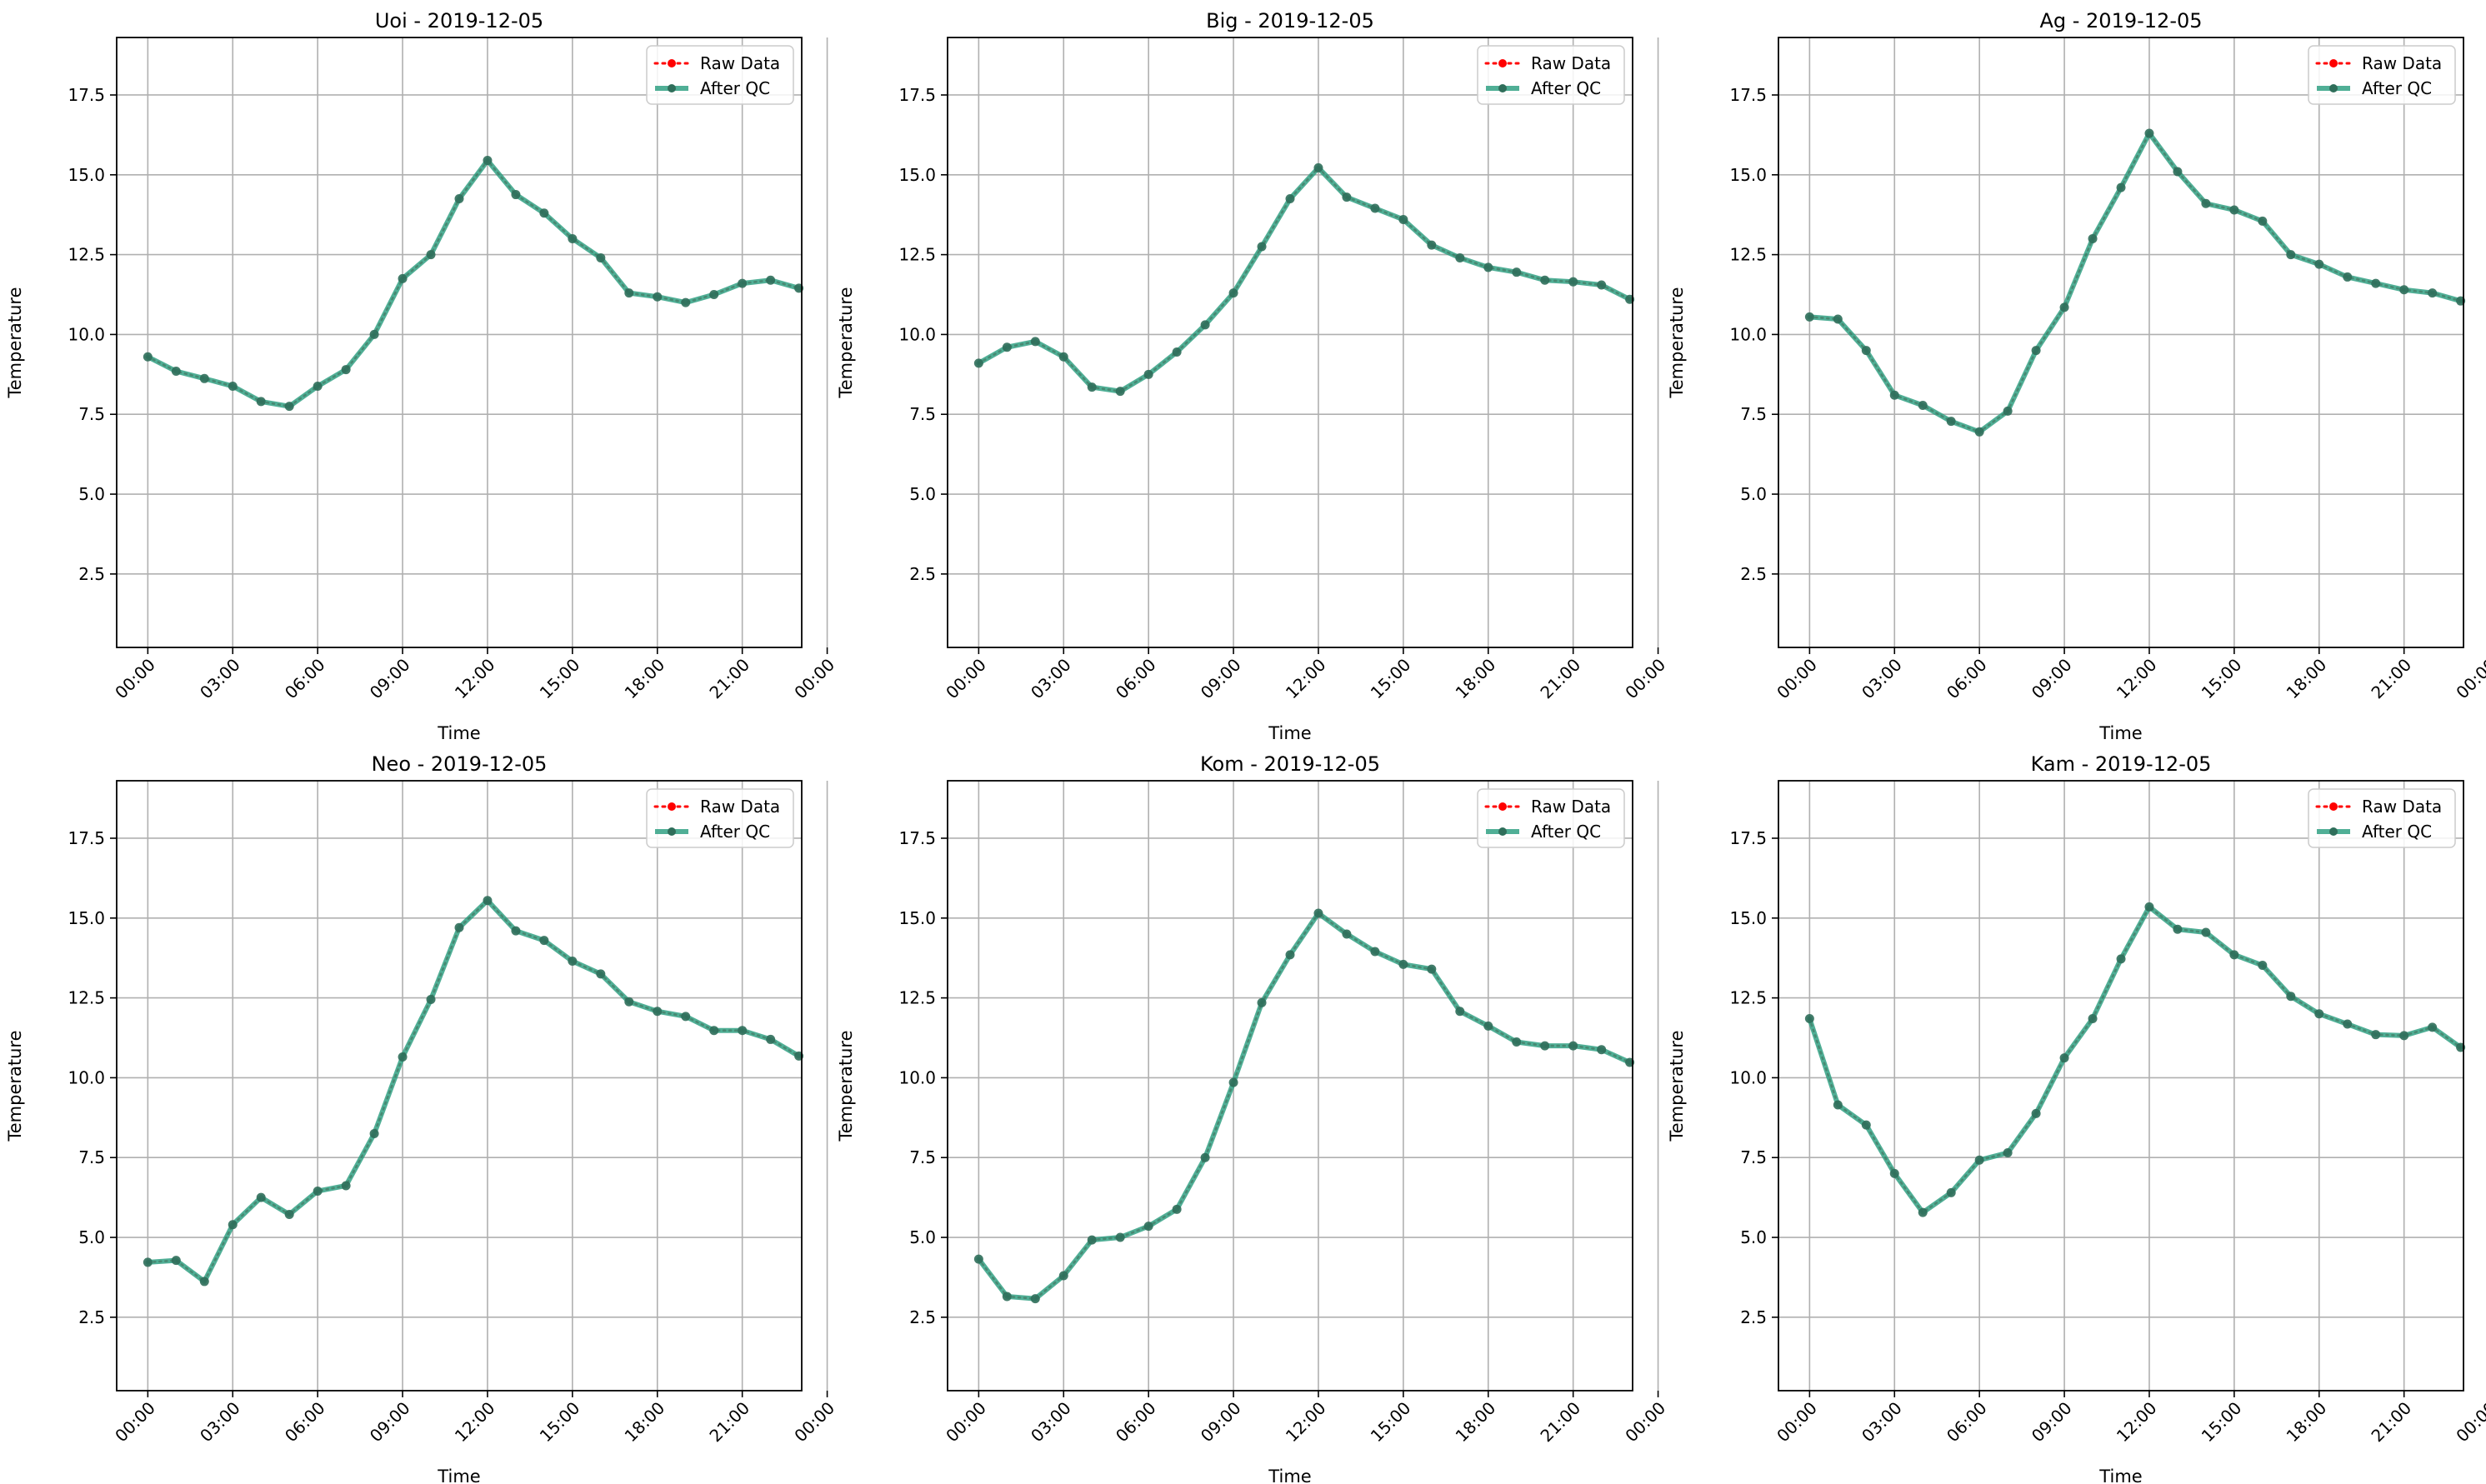 This screenshot has width=2486, height=1484. Describe the element at coordinates (475, 679) in the screenshot. I see `x-tick-label: 12:00` at that location.